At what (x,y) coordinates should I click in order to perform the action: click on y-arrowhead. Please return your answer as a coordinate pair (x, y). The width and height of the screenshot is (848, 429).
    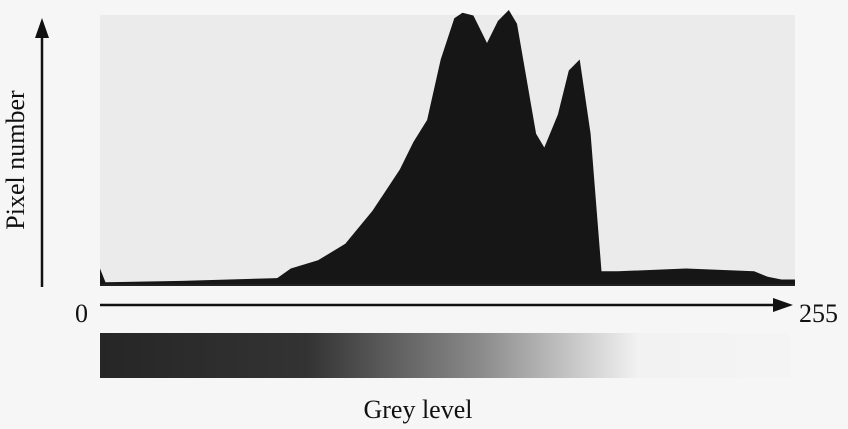
    Looking at the image, I should click on (42, 28).